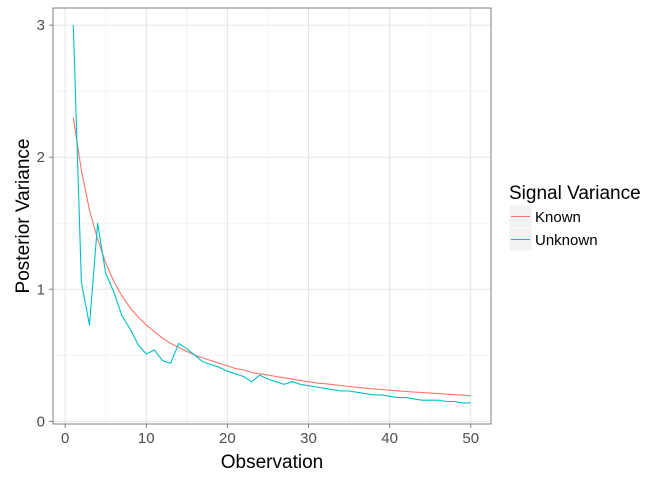 The height and width of the screenshot is (480, 672). What do you see at coordinates (146, 438) in the screenshot?
I see `x-tick-label: 10` at bounding box center [146, 438].